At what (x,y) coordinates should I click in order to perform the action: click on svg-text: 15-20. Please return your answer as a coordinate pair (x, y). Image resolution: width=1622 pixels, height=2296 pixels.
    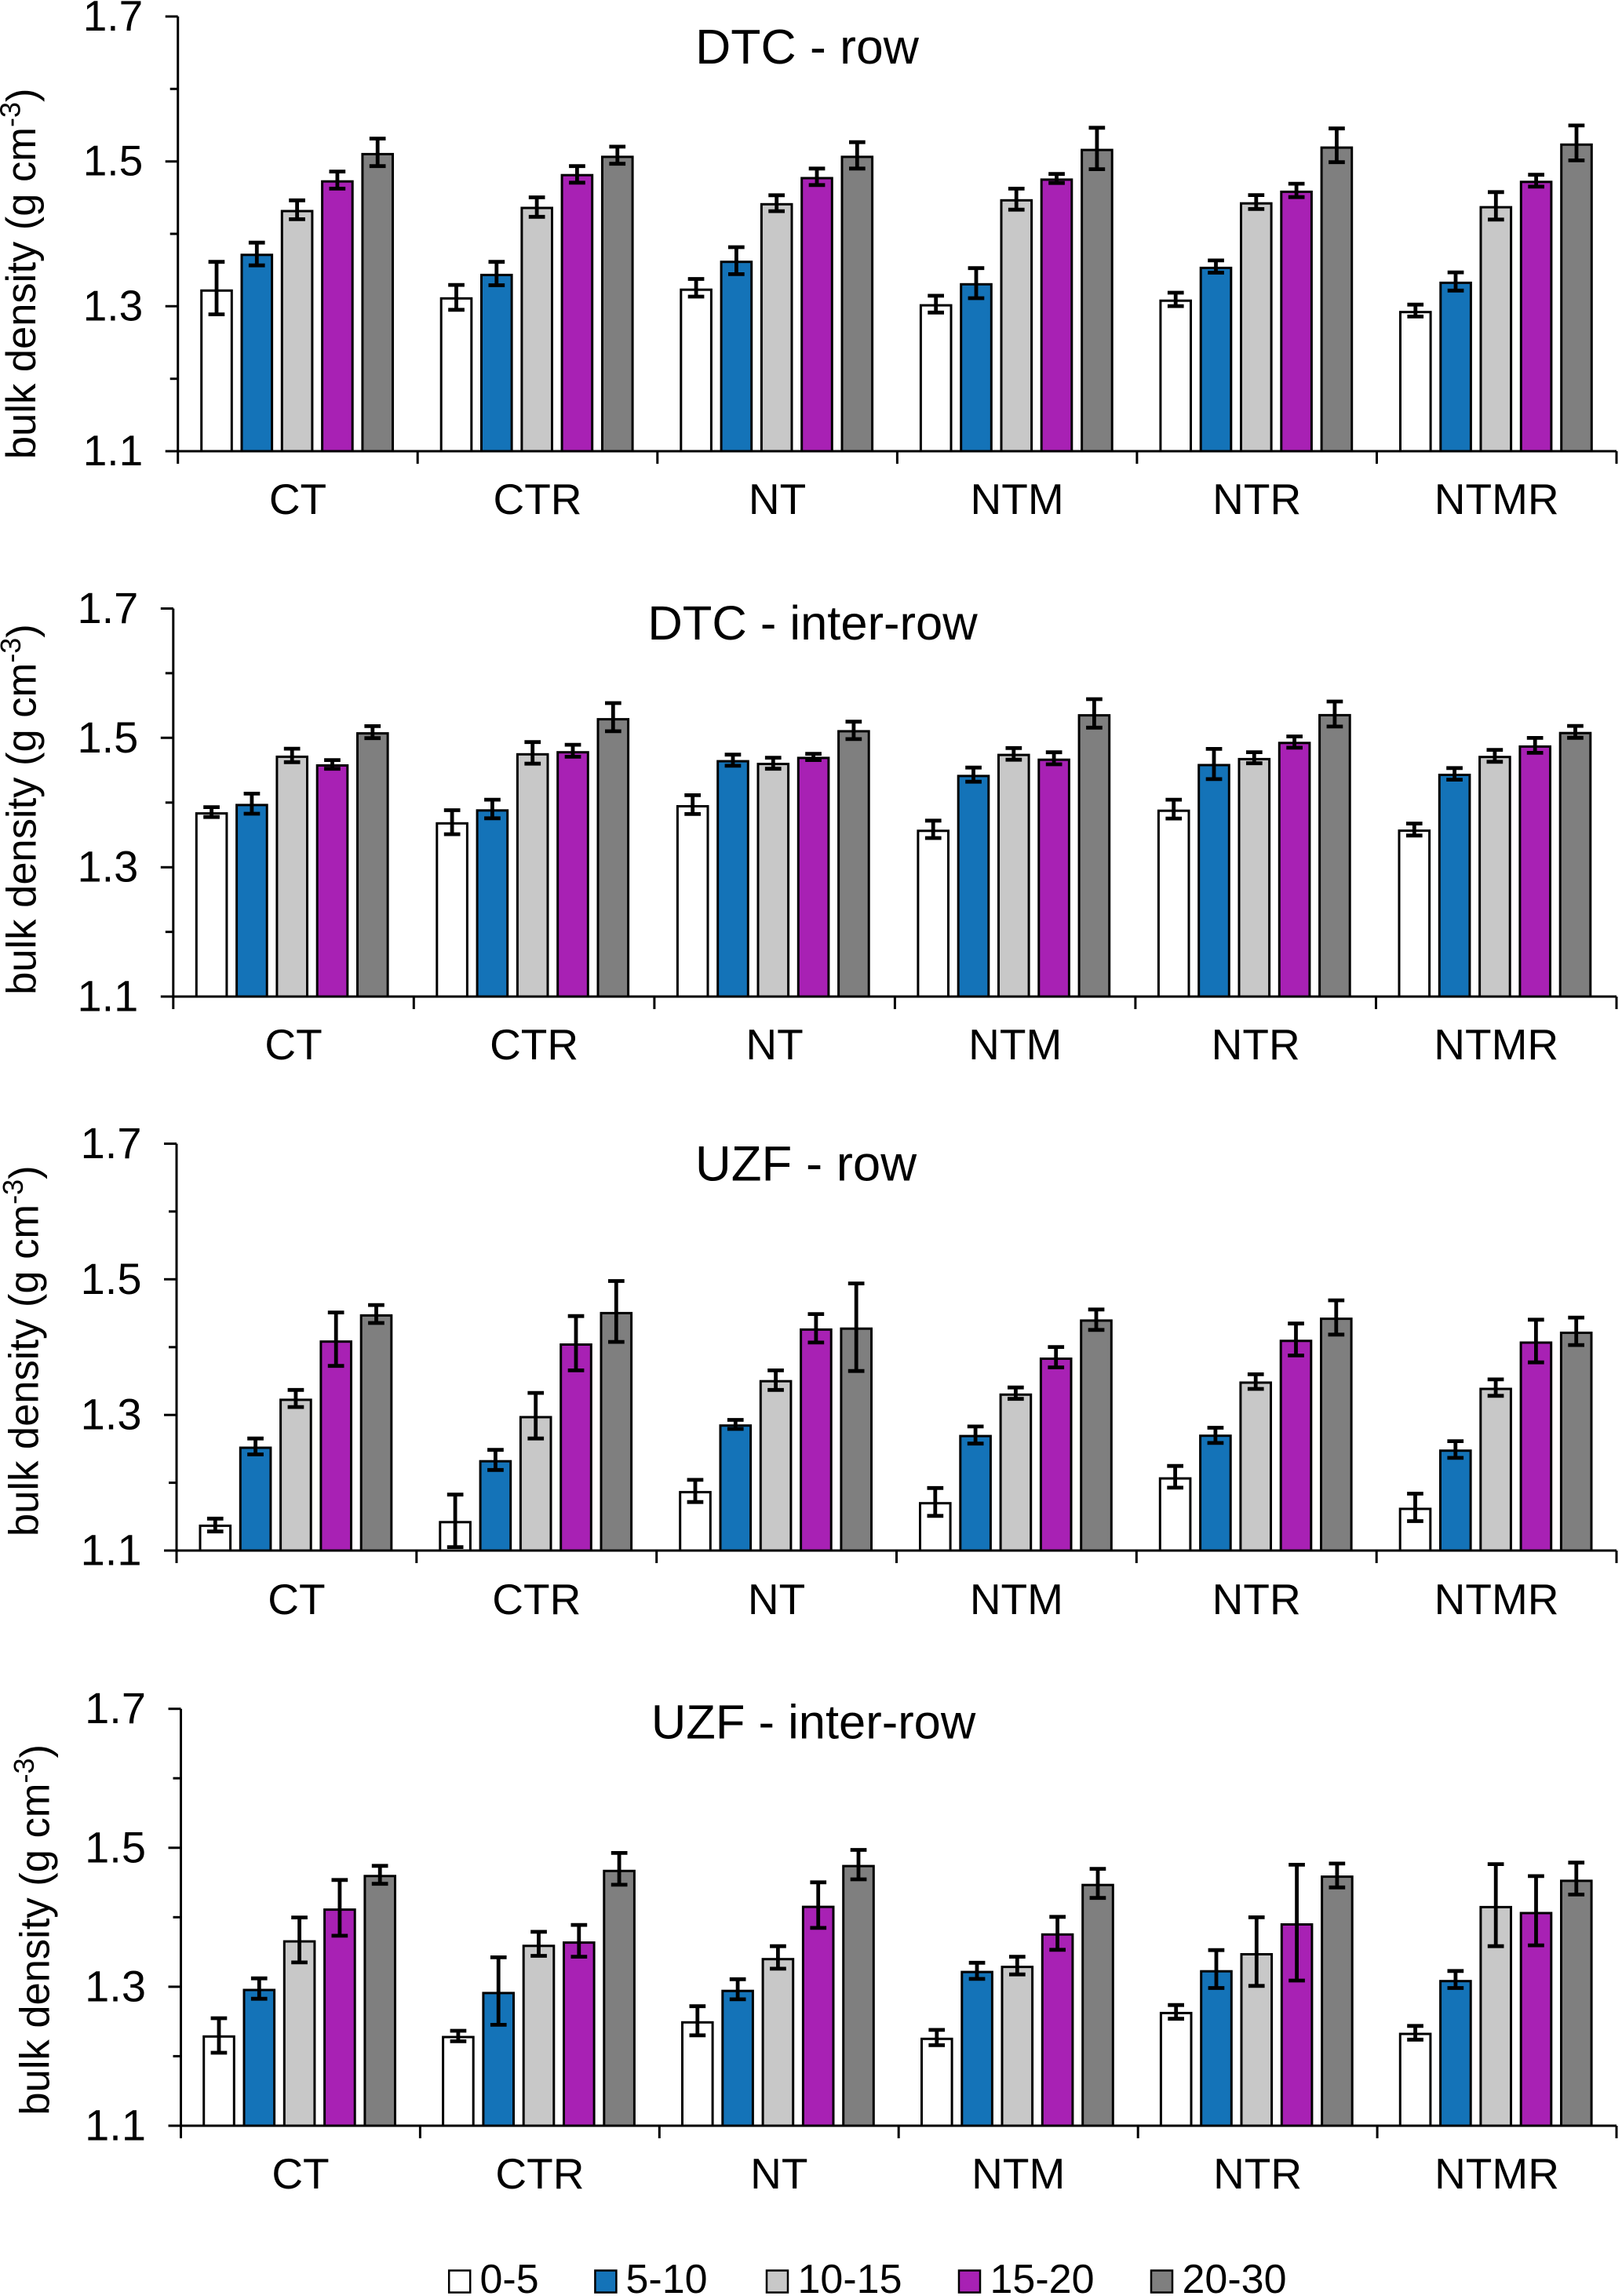
    Looking at the image, I should click on (1042, 2276).